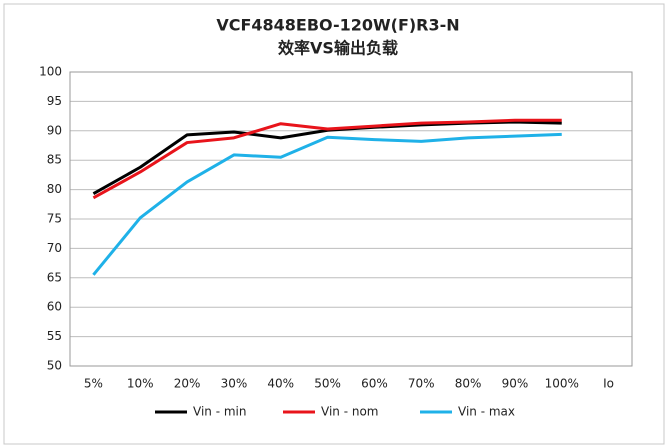  Describe the element at coordinates (54, 277) in the screenshot. I see `y-tick-label: 65` at that location.